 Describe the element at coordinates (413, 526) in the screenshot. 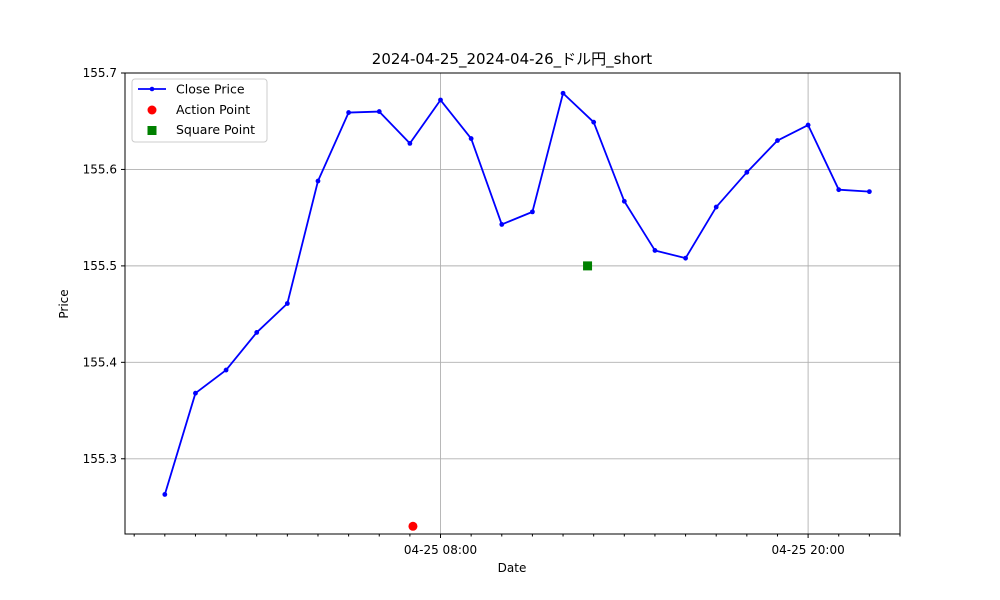

I see `data-point-action-point` at that location.